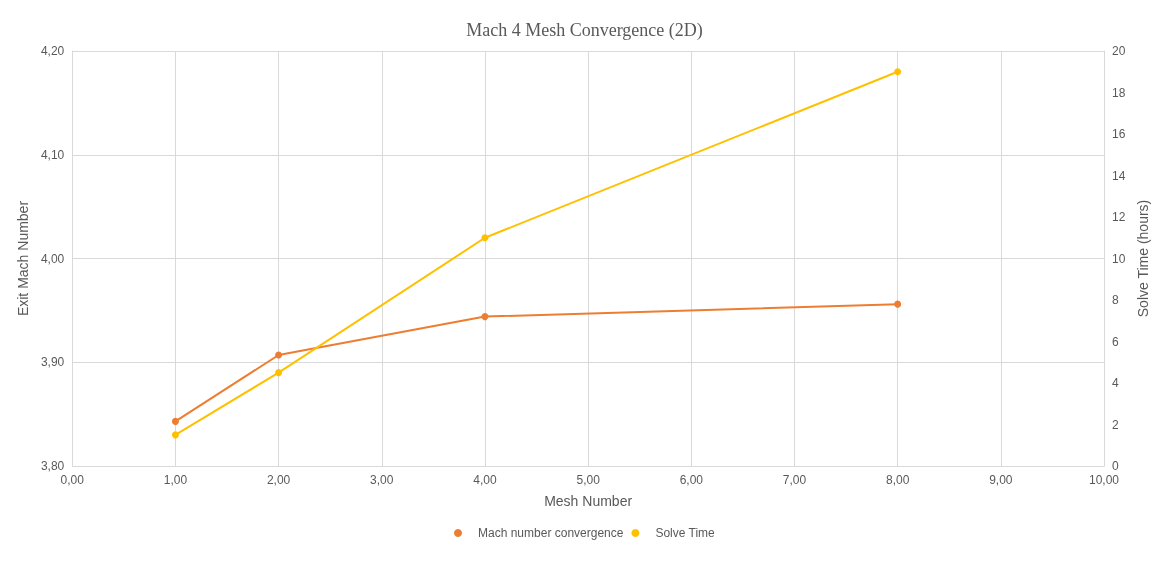 Image resolution: width=1169 pixels, height=562 pixels. Describe the element at coordinates (1115, 466) in the screenshot. I see `y2-tick-label: 0` at that location.